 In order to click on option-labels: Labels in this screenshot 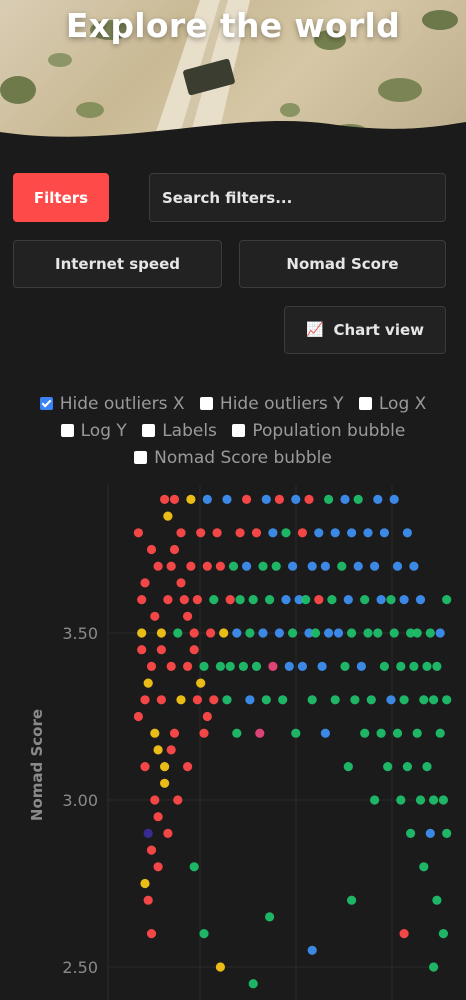, I will do `click(179, 431)`.